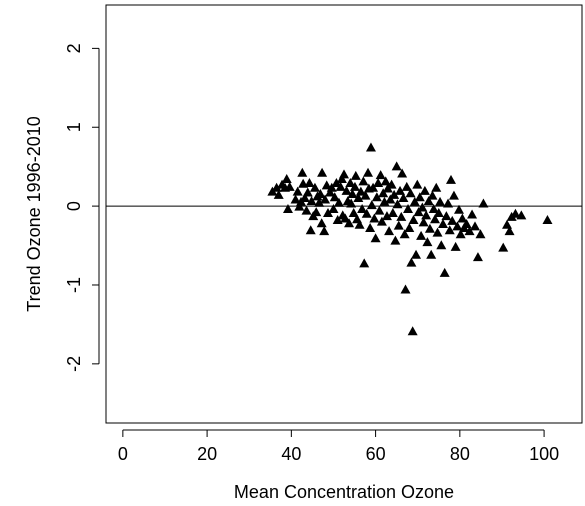 This screenshot has width=585, height=506. Describe the element at coordinates (74, 48) in the screenshot. I see `y-tick-label: 2` at that location.